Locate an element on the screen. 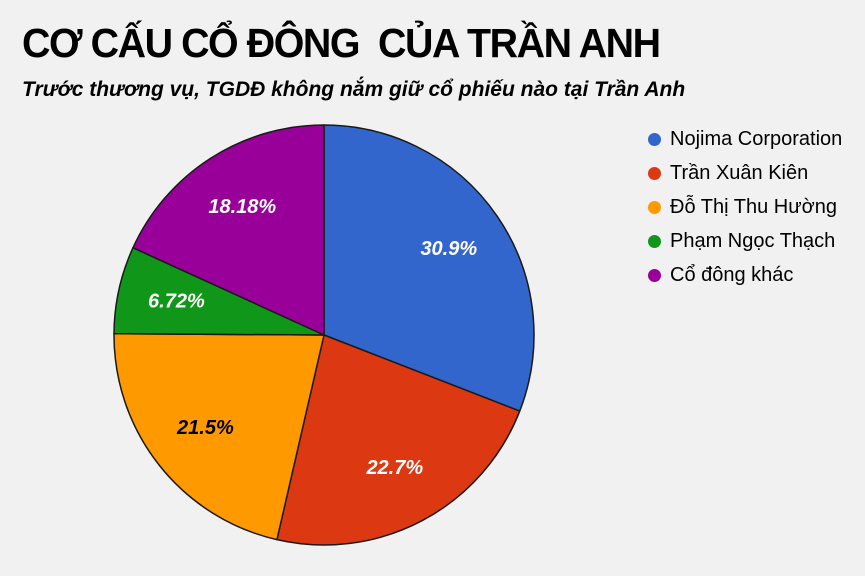 This screenshot has height=576, width=865. legend-label: Nojima Corporation is located at coordinates (756, 138).